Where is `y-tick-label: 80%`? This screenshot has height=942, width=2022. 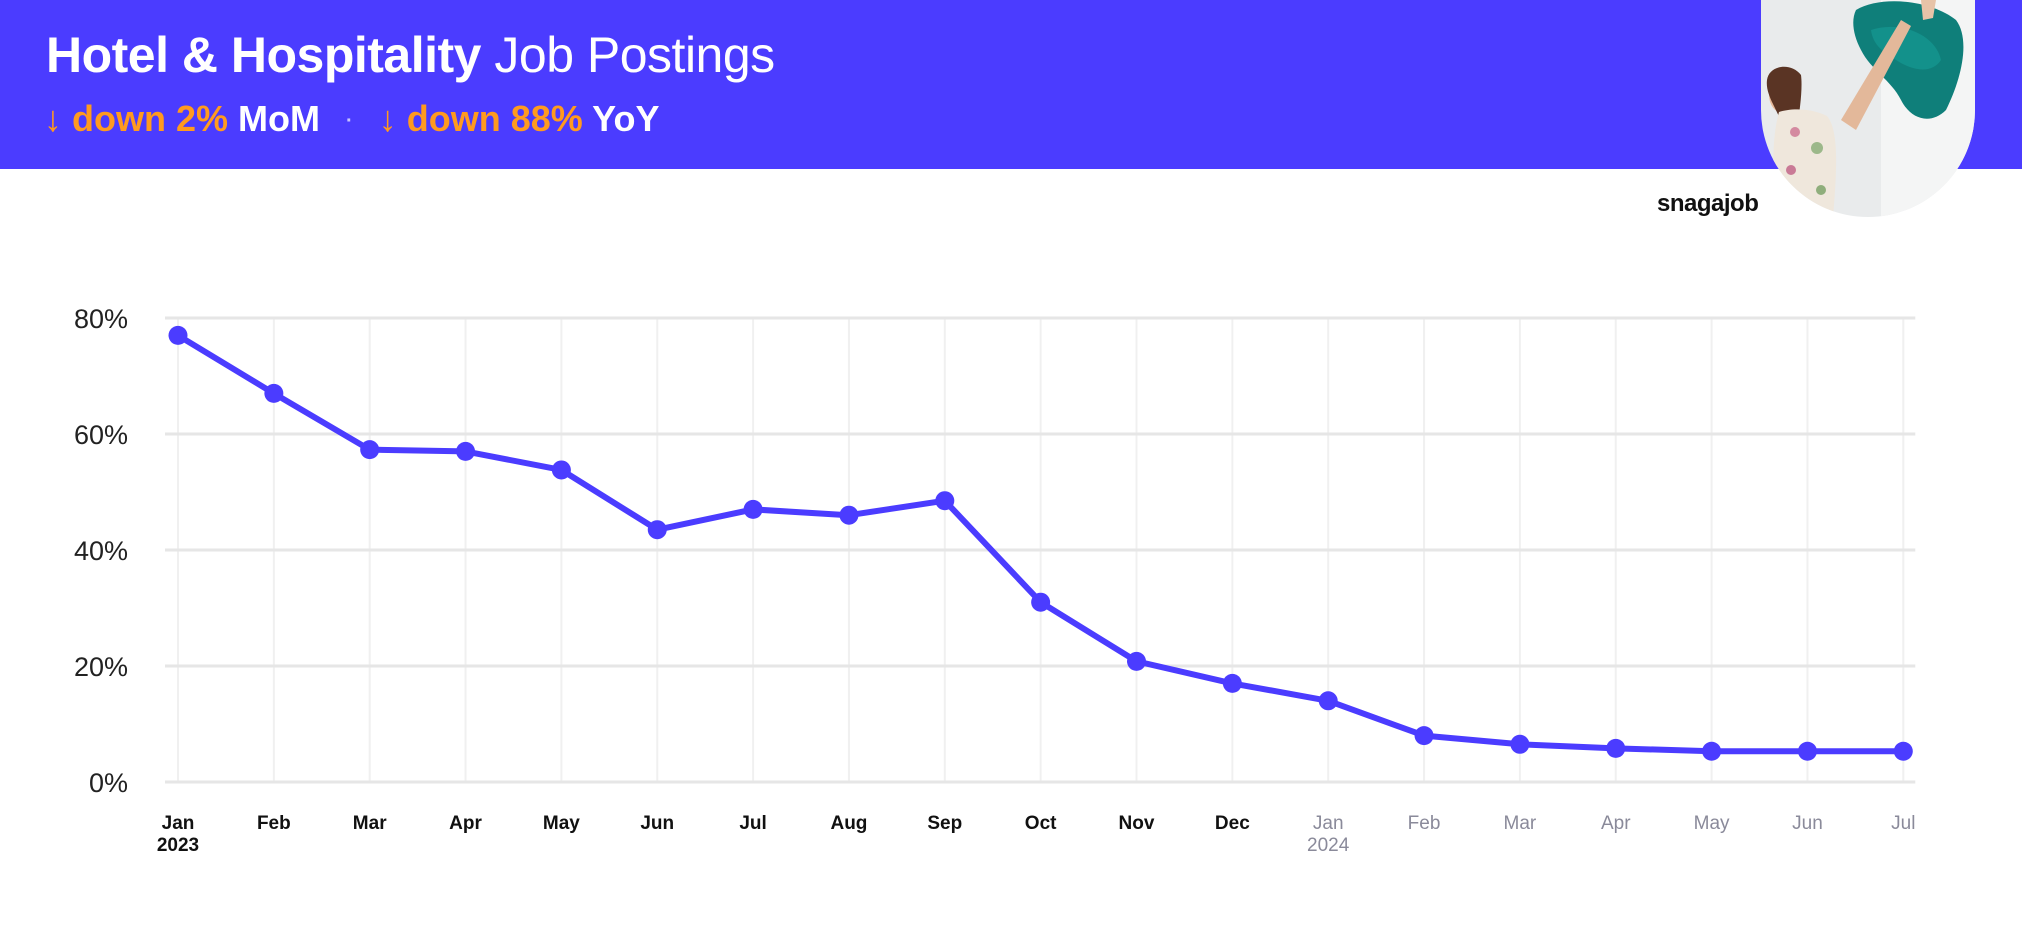
y-tick-label: 80% is located at coordinates (101, 319).